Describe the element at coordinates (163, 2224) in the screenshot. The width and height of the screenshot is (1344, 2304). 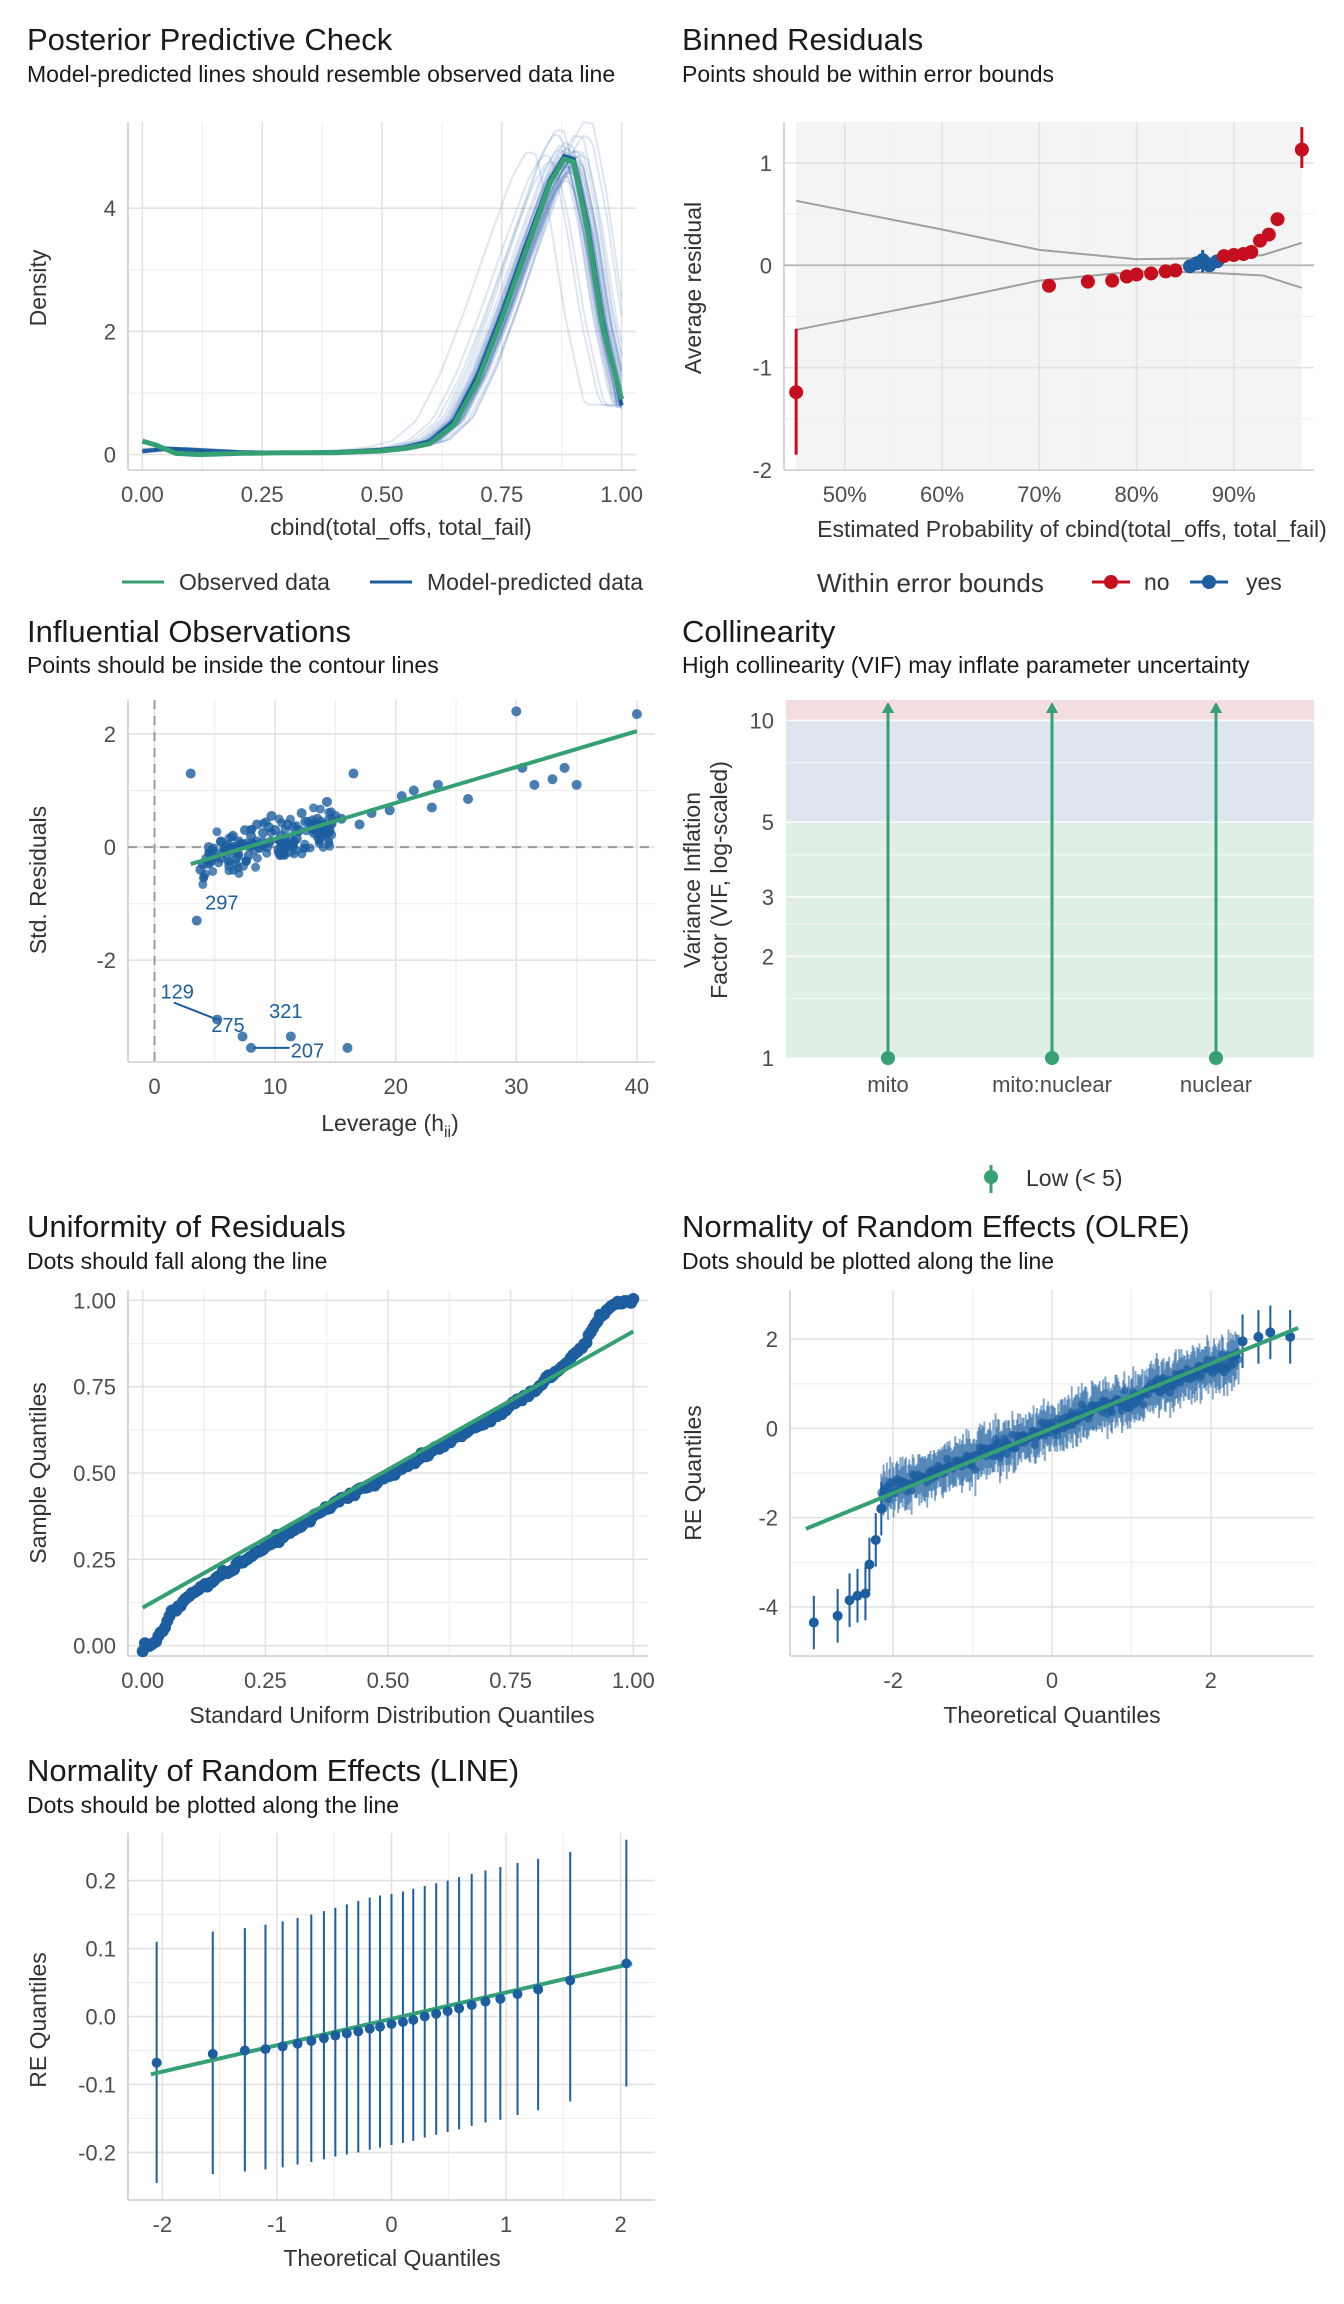
I see `x-tick-label: -2` at that location.